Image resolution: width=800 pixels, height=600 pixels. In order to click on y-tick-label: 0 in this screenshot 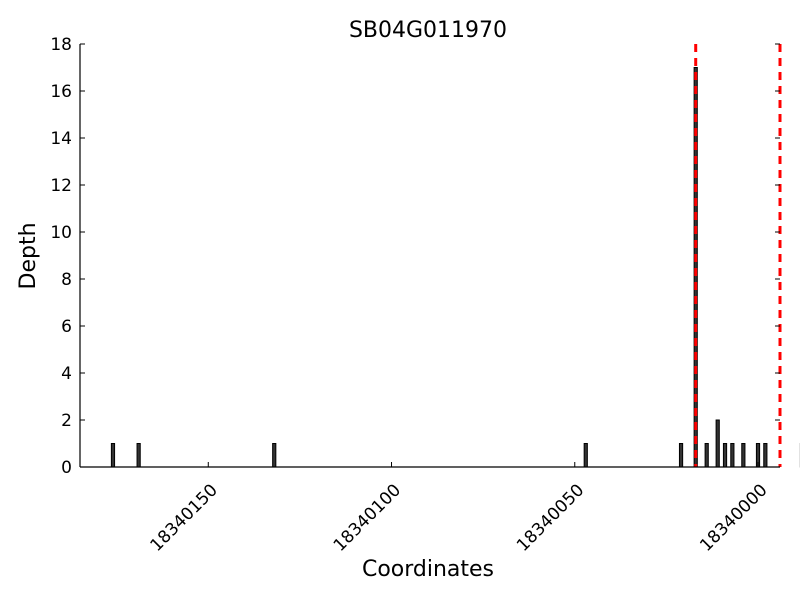, I will do `click(66, 468)`.